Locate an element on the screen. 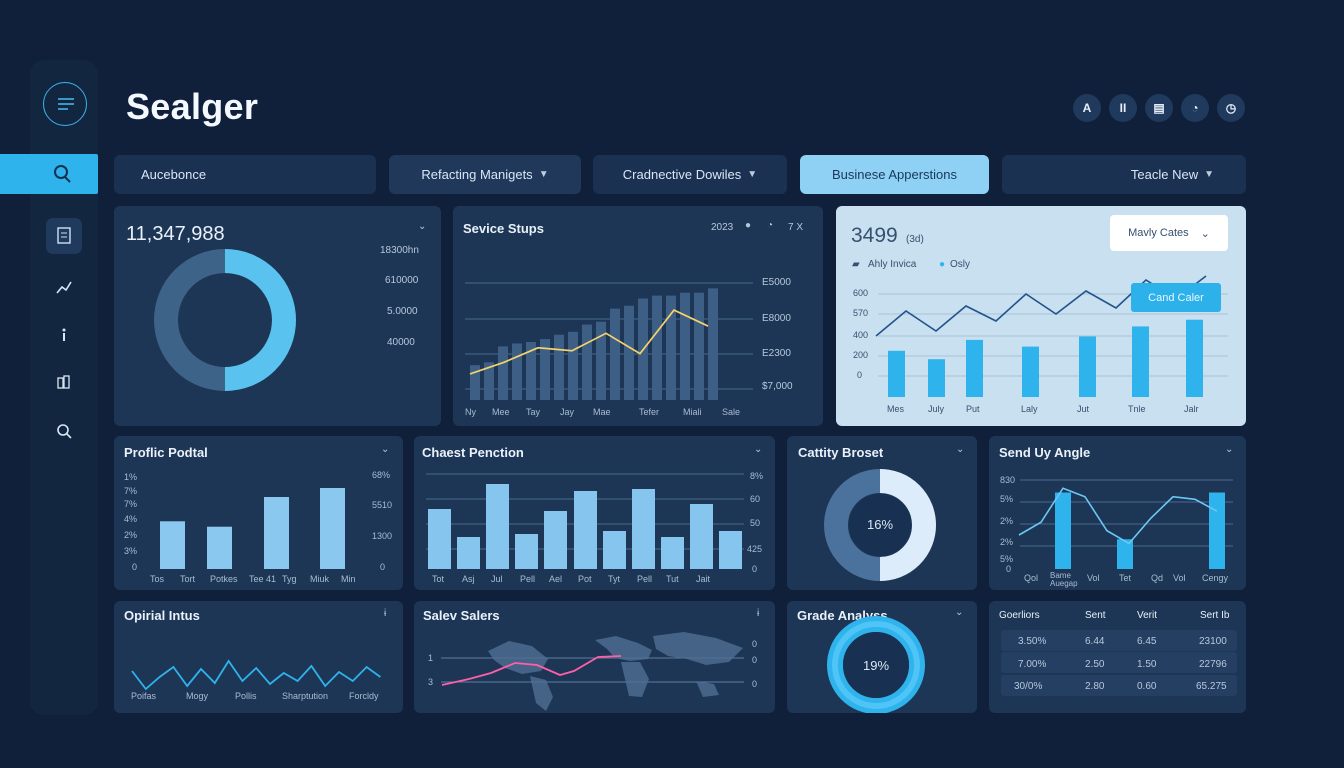  sidebar-item-library is located at coordinates (64, 383).